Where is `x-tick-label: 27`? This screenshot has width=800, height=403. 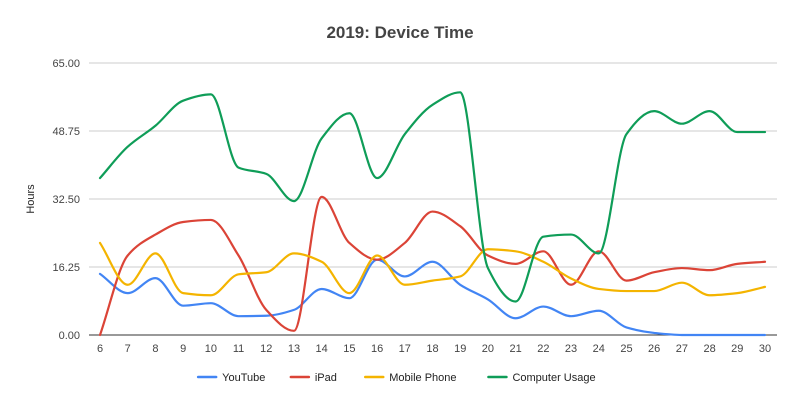 x-tick-label: 27 is located at coordinates (682, 349).